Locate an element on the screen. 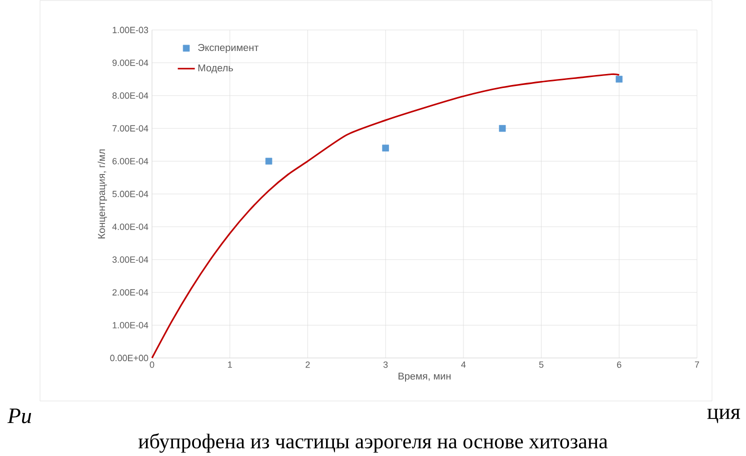 The image size is (746, 456). y-tick-label: 7.00E-04 is located at coordinates (130, 128).